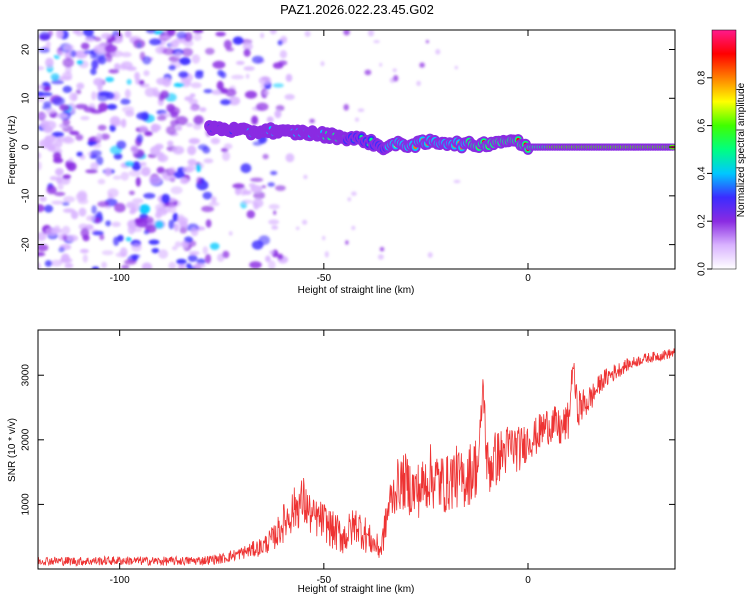  What do you see at coordinates (528, 278) in the screenshot?
I see `spectrogram-x-tick-label: 0` at bounding box center [528, 278].